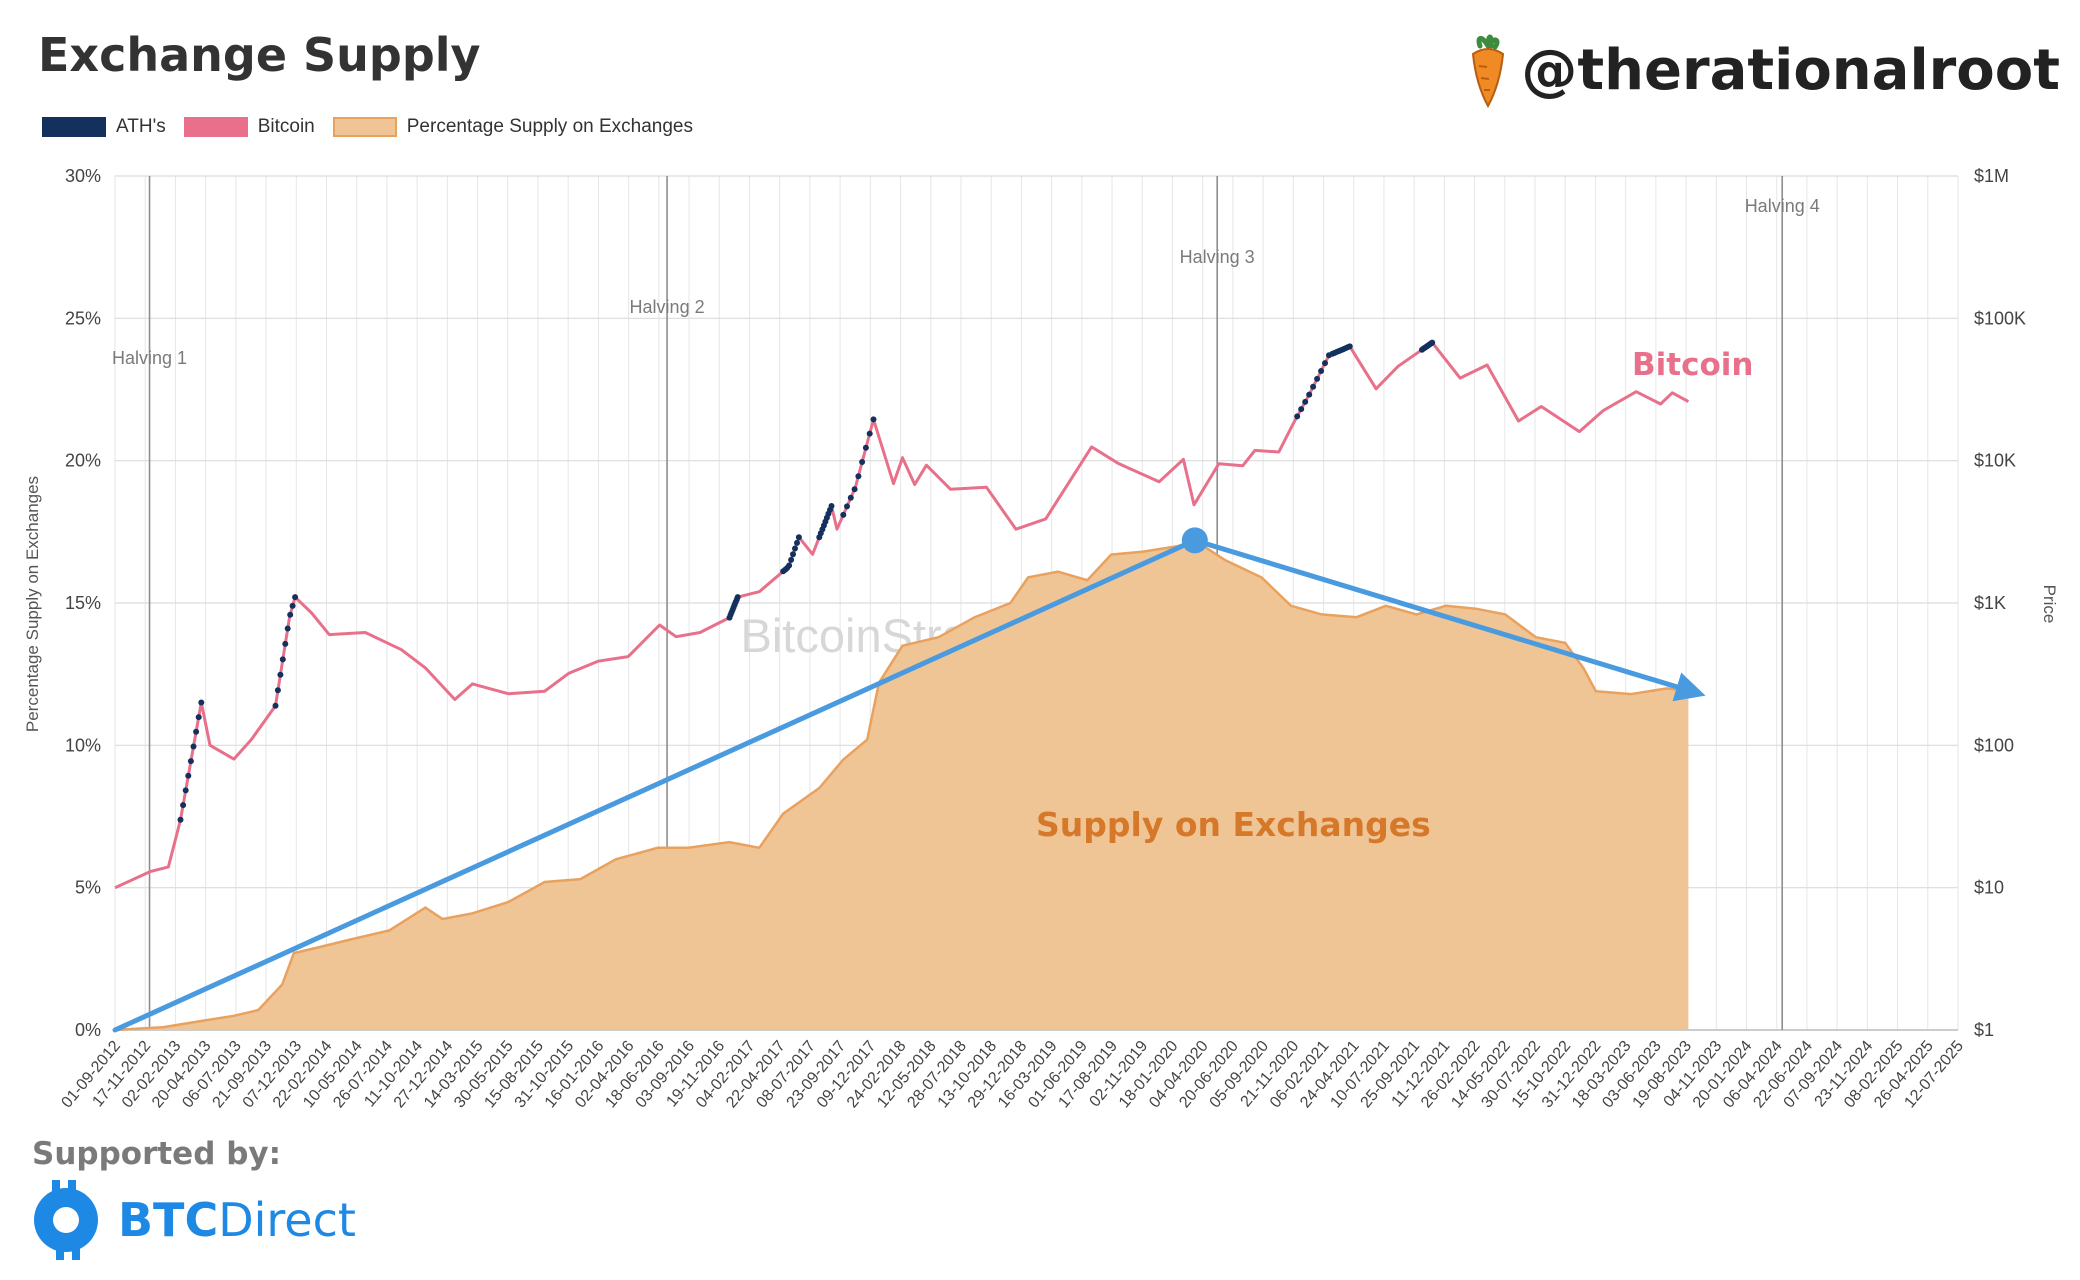  Describe the element at coordinates (237, 1220) in the screenshot. I see `btc-direct-wordmark: BTCDirect` at that location.